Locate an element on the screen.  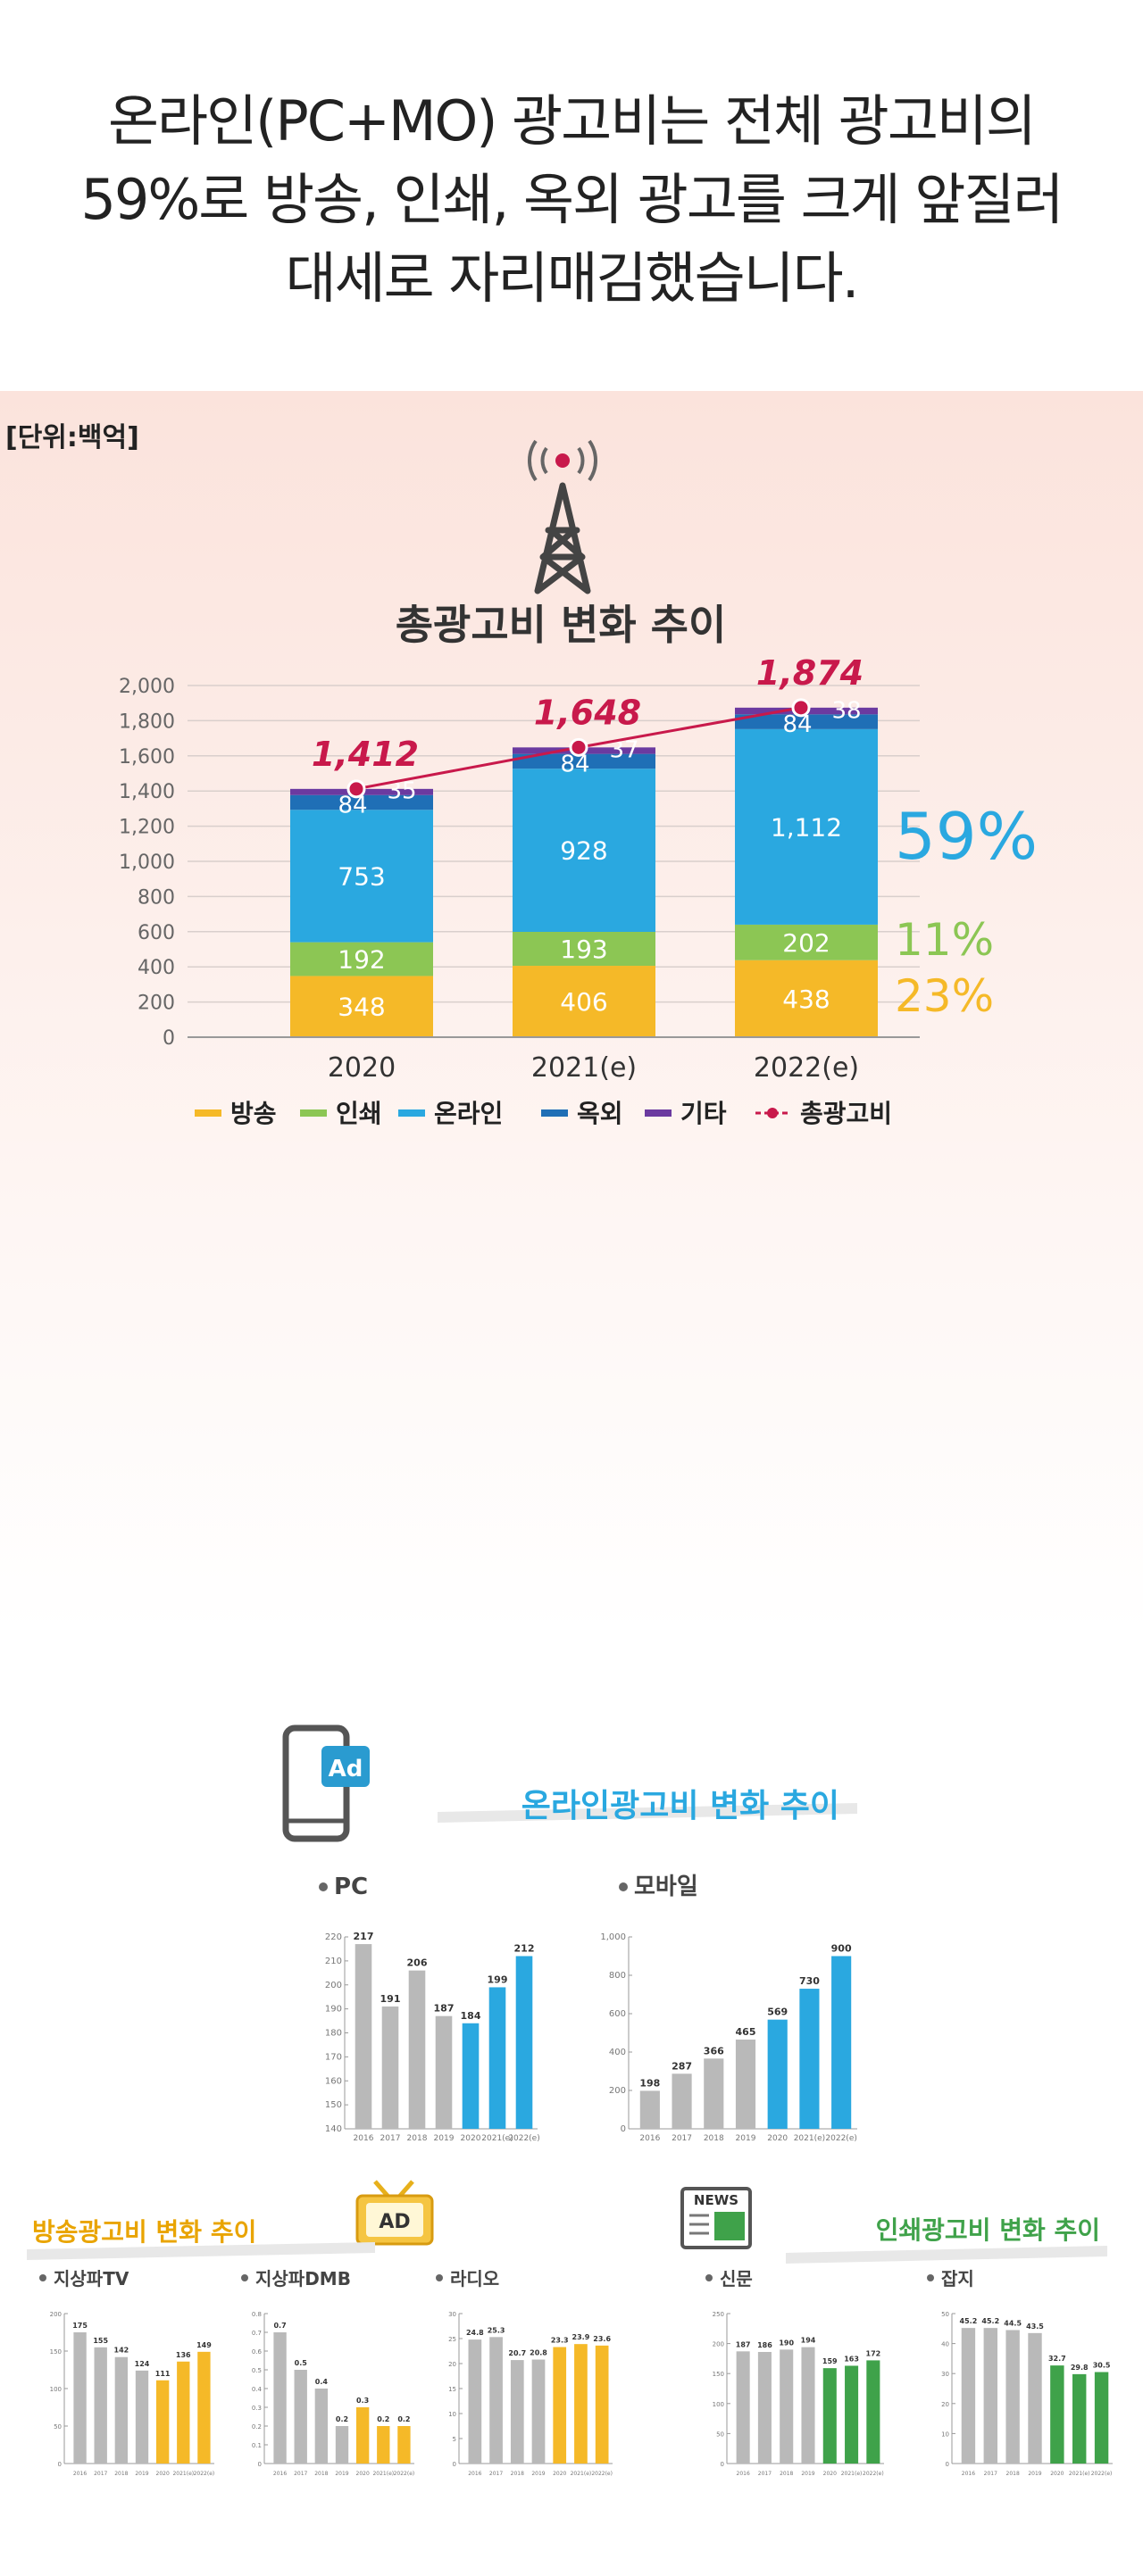
data-label: 136 is located at coordinates (183, 2355).